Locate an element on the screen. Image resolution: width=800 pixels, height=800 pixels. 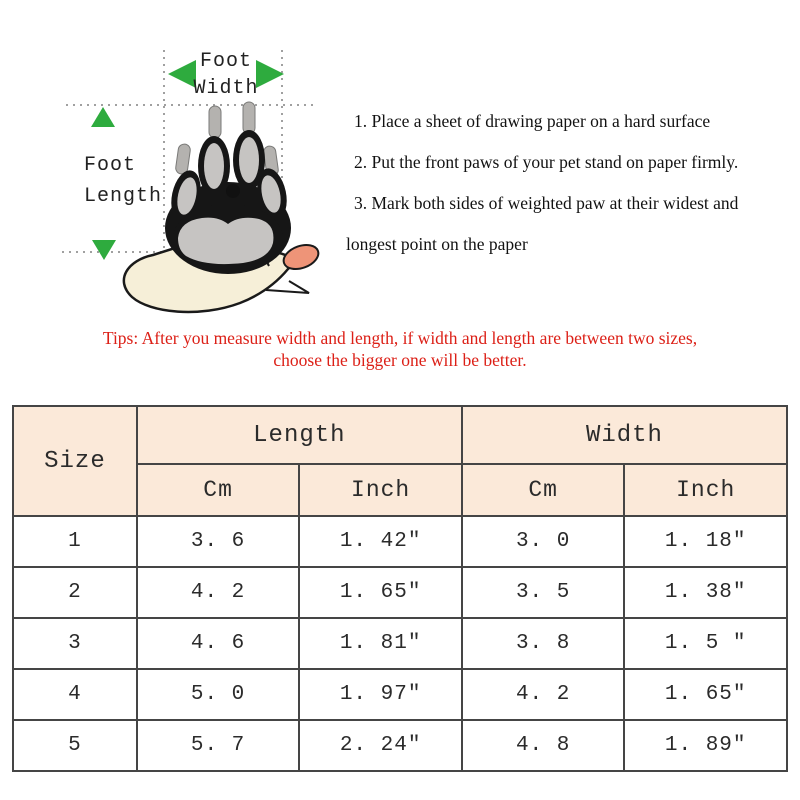
length-arrow-up-icon is located at coordinates (103, 117).